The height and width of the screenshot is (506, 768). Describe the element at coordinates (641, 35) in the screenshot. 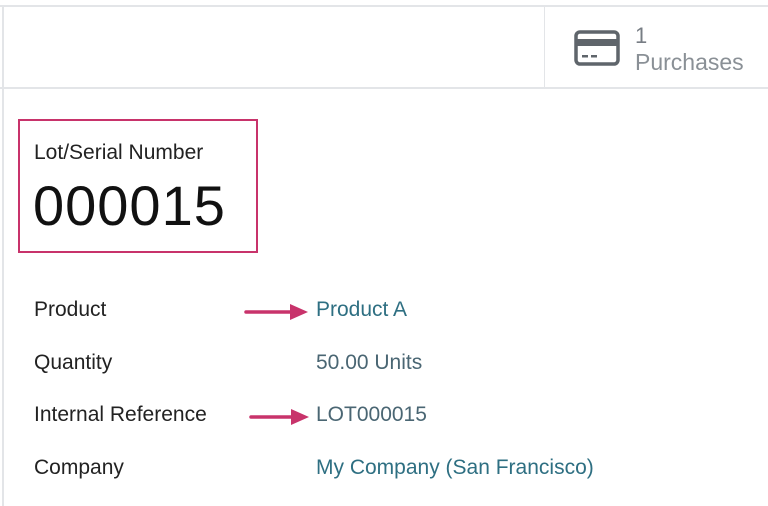

I see `purchases-count: 1` at that location.